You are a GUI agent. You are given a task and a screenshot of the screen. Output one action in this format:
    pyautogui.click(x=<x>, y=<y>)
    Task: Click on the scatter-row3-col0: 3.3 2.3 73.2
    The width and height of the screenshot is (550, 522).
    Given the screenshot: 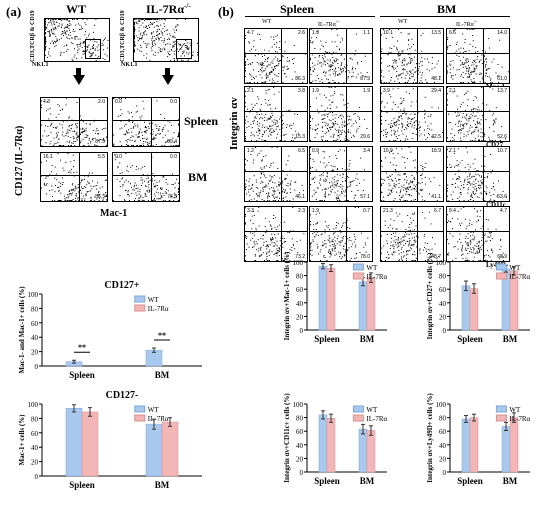 What is the action you would take?
    pyautogui.click(x=276, y=234)
    